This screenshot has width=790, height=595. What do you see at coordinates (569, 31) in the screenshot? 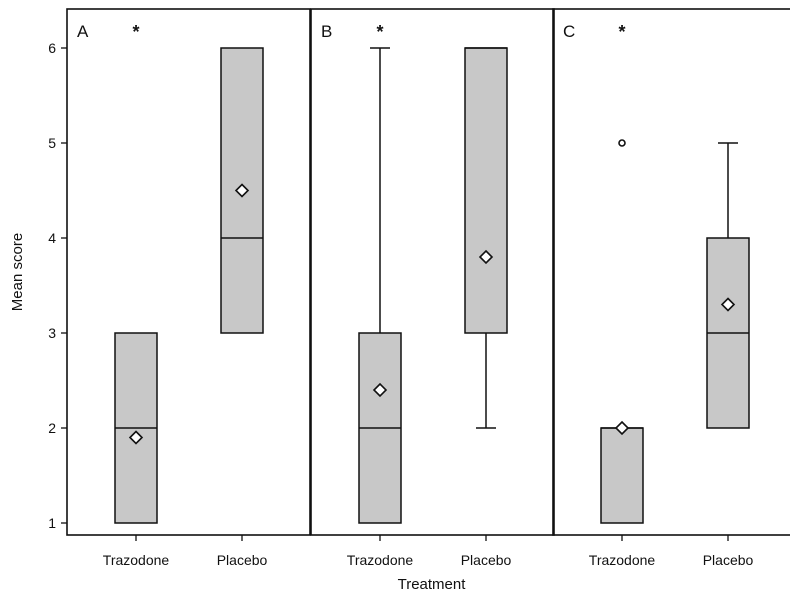
I see `panel-label: C` at bounding box center [569, 31].